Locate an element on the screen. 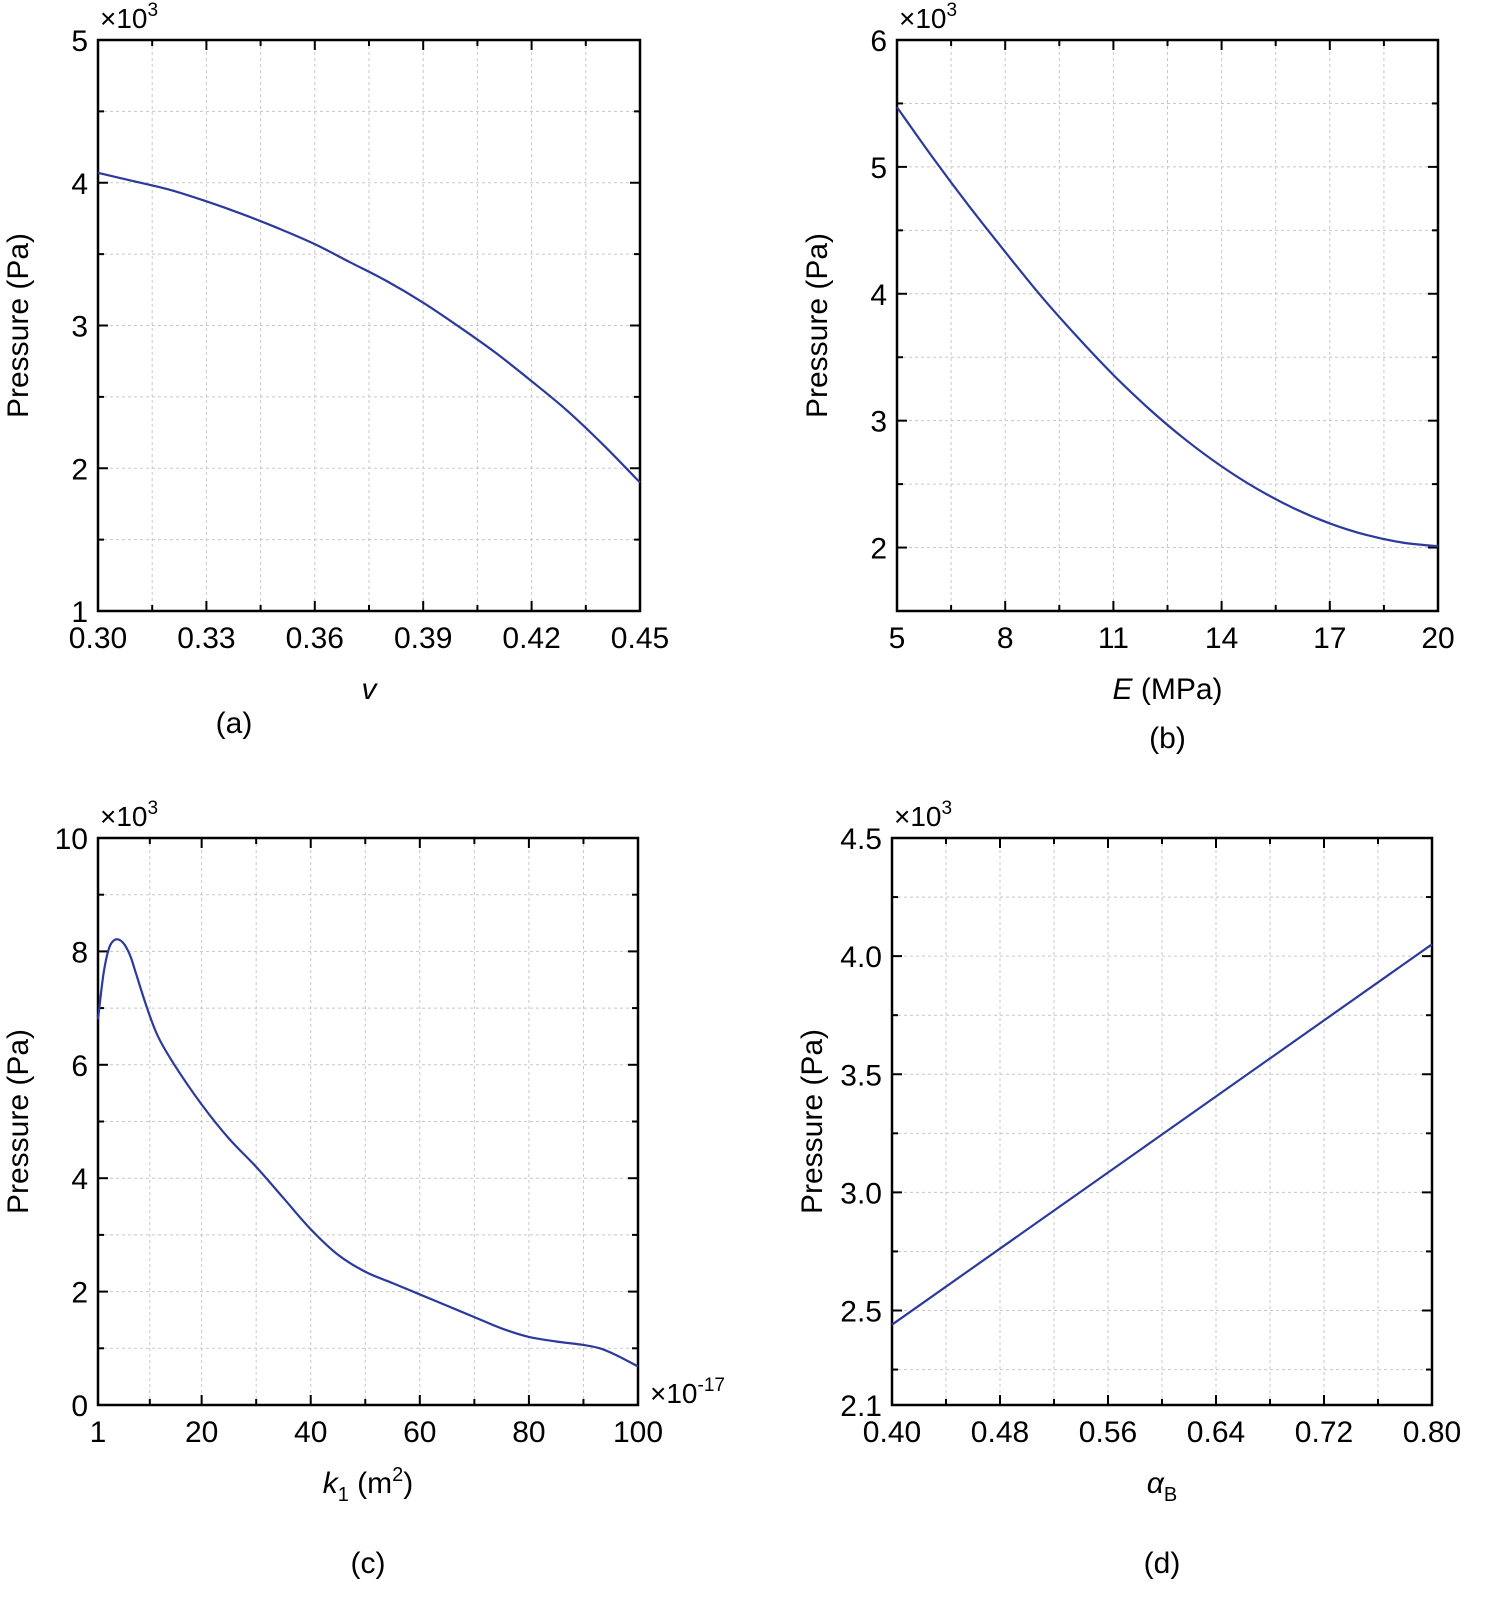  panel-label: (c) is located at coordinates (368, 1563).